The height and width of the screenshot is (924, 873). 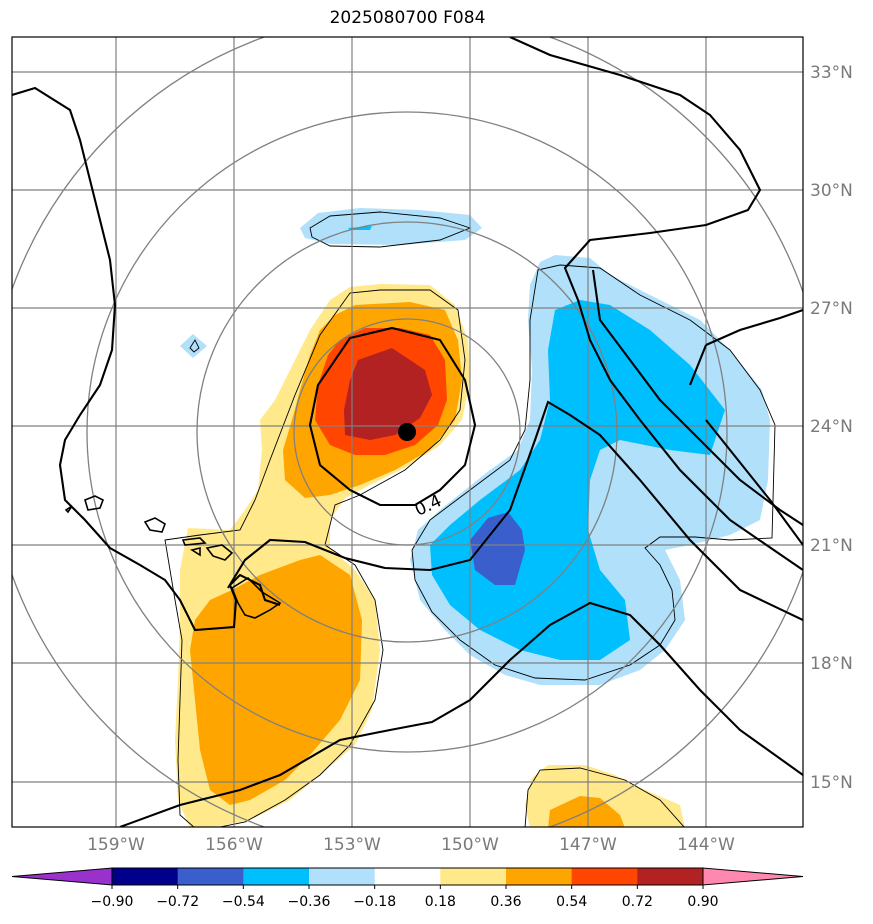 I want to click on coast-maui, so click(x=219, y=552).